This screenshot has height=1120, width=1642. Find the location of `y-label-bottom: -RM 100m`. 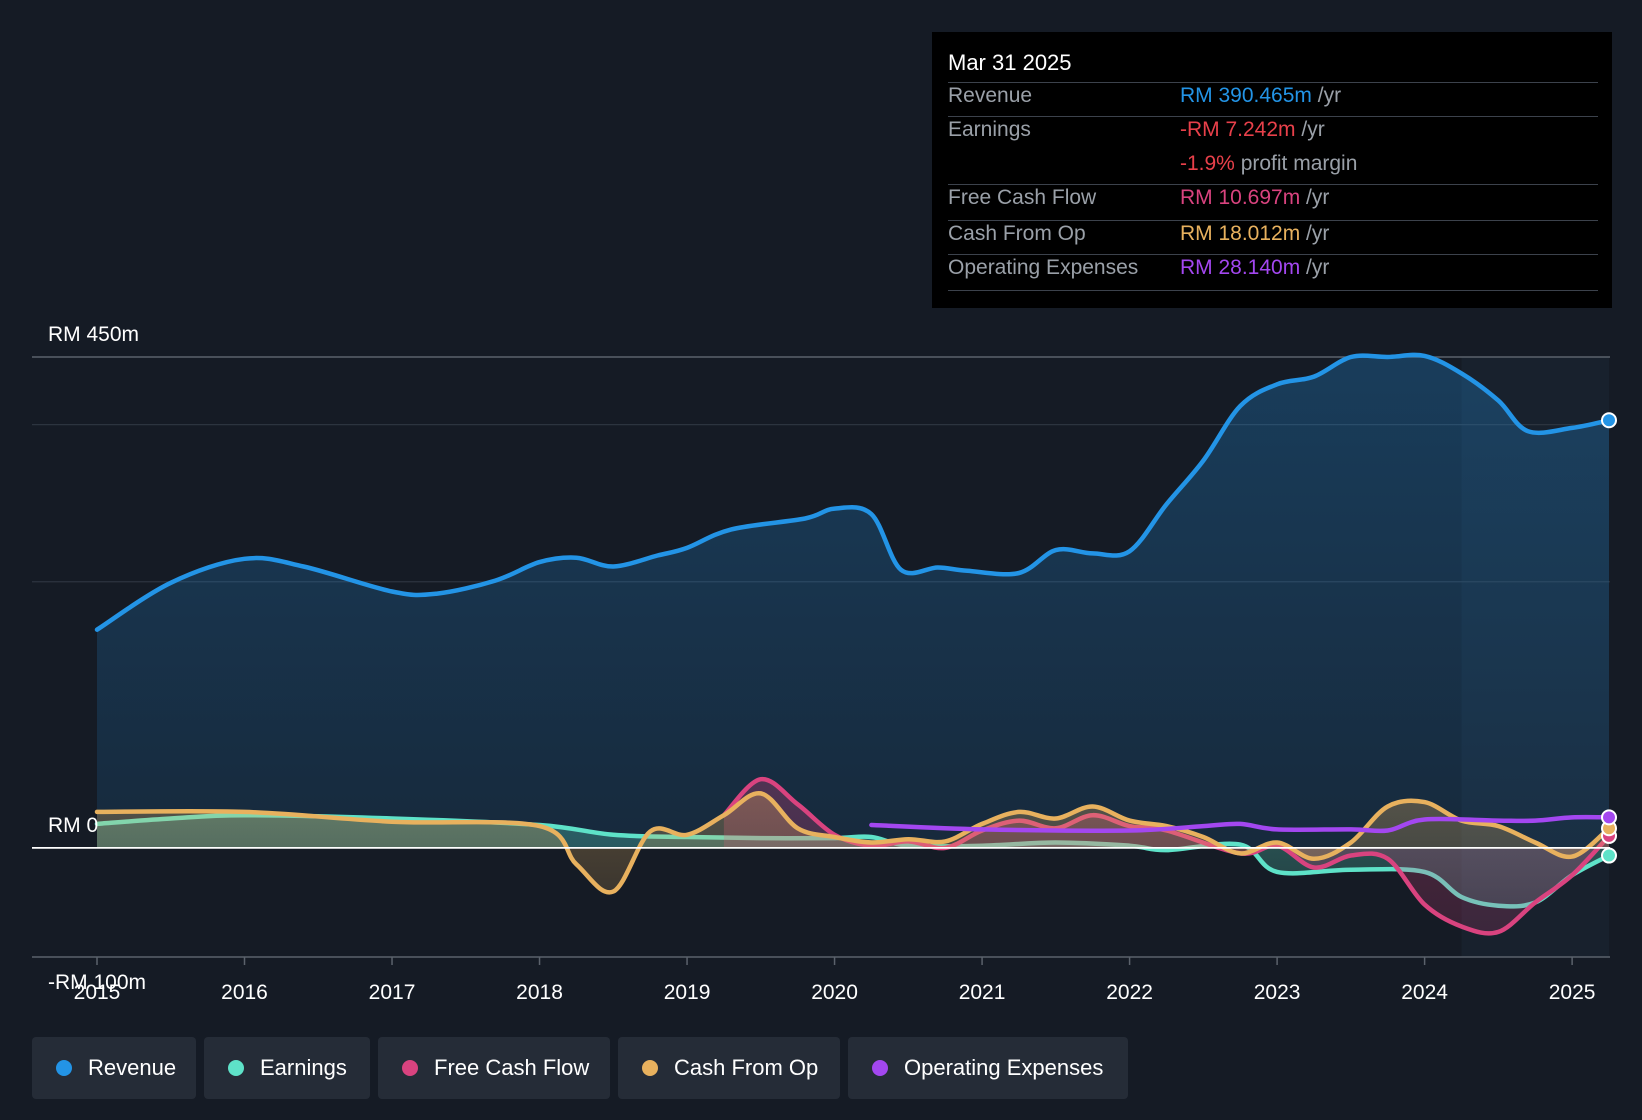

y-label-bottom: -RM 100m is located at coordinates (97, 982).